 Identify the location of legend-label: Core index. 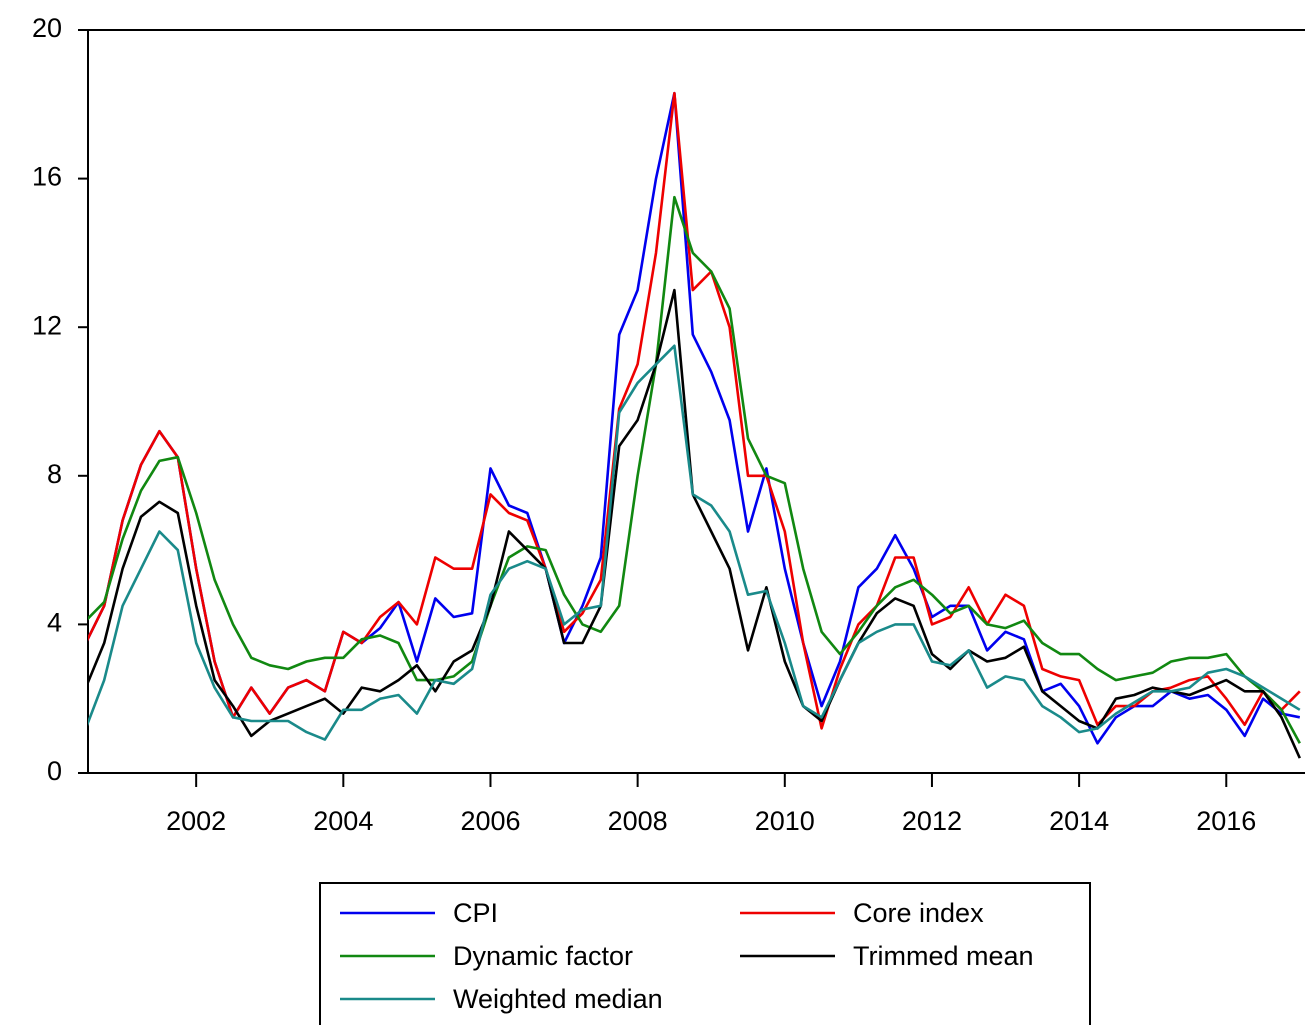
(918, 913).